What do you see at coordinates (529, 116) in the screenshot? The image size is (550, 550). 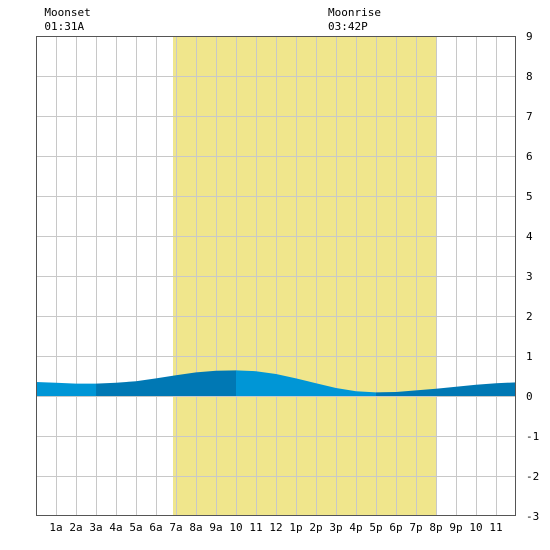 I see `y-tick-label: 7` at bounding box center [529, 116].